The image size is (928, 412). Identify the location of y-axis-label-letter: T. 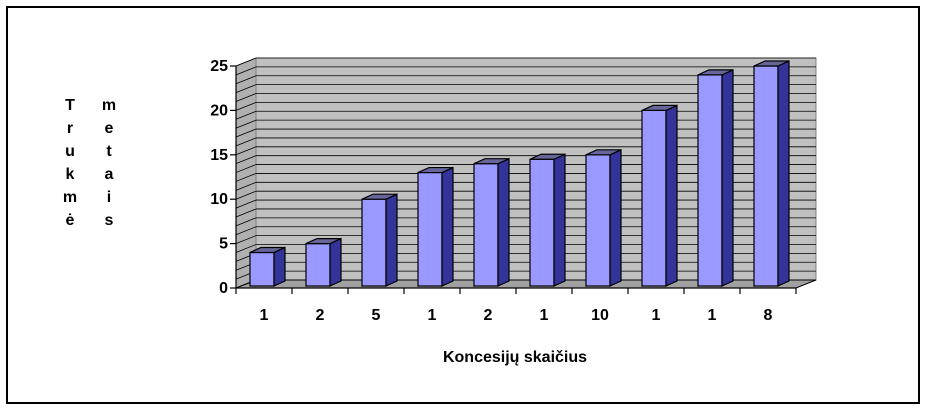
(70, 105).